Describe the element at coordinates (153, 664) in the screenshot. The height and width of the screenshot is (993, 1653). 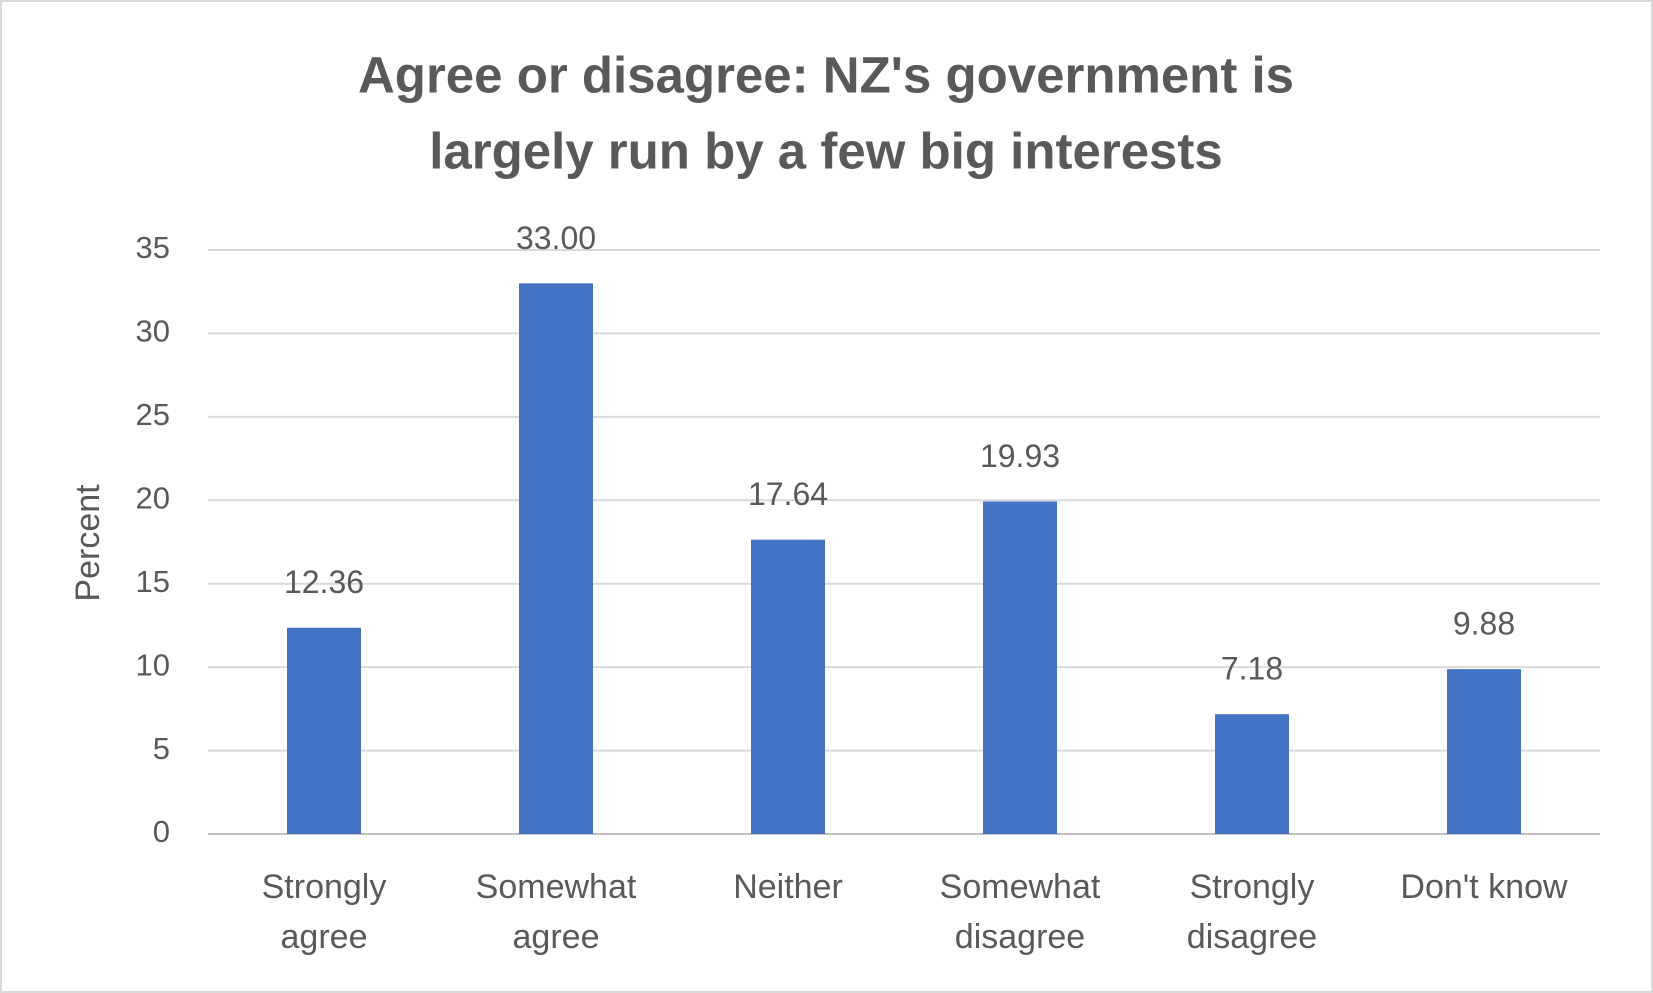
I see `y-tick-label: 10` at that location.